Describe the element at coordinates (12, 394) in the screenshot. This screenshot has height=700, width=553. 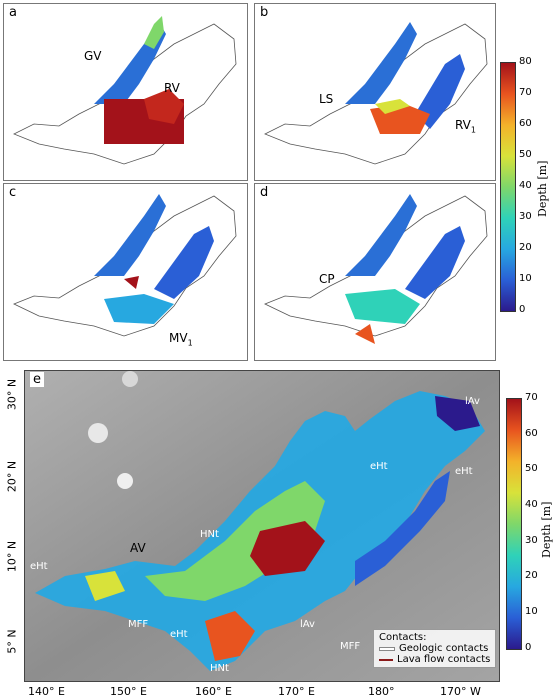
I see `lat-label: 30° N` at that location.